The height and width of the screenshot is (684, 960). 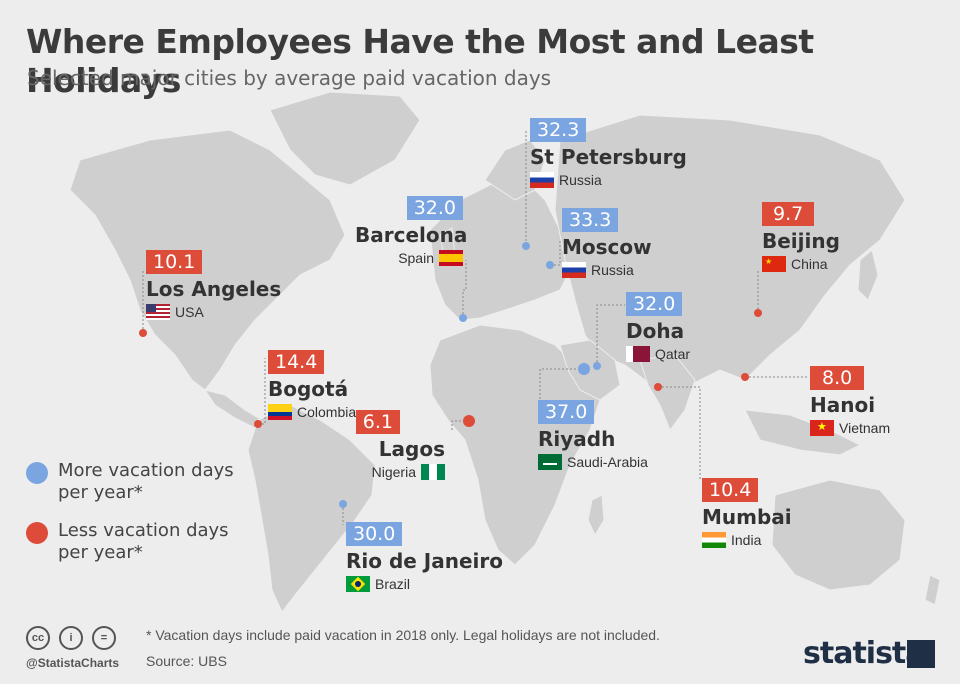 I want to click on africa, so click(x=515, y=445).